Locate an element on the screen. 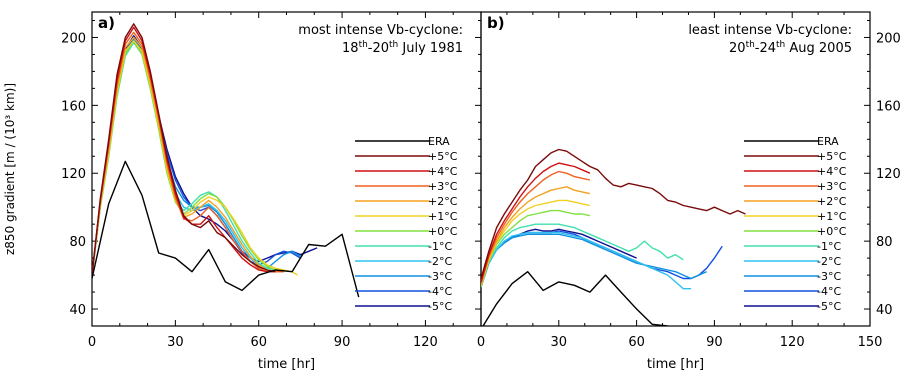 Image resolution: width=917 pixels, height=387 pixels. title-part: -24 is located at coordinates (765, 48).